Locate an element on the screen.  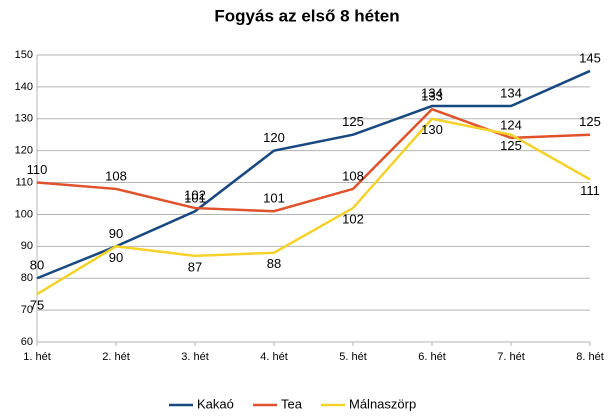
y-tick-label: 140 is located at coordinates (24, 87).